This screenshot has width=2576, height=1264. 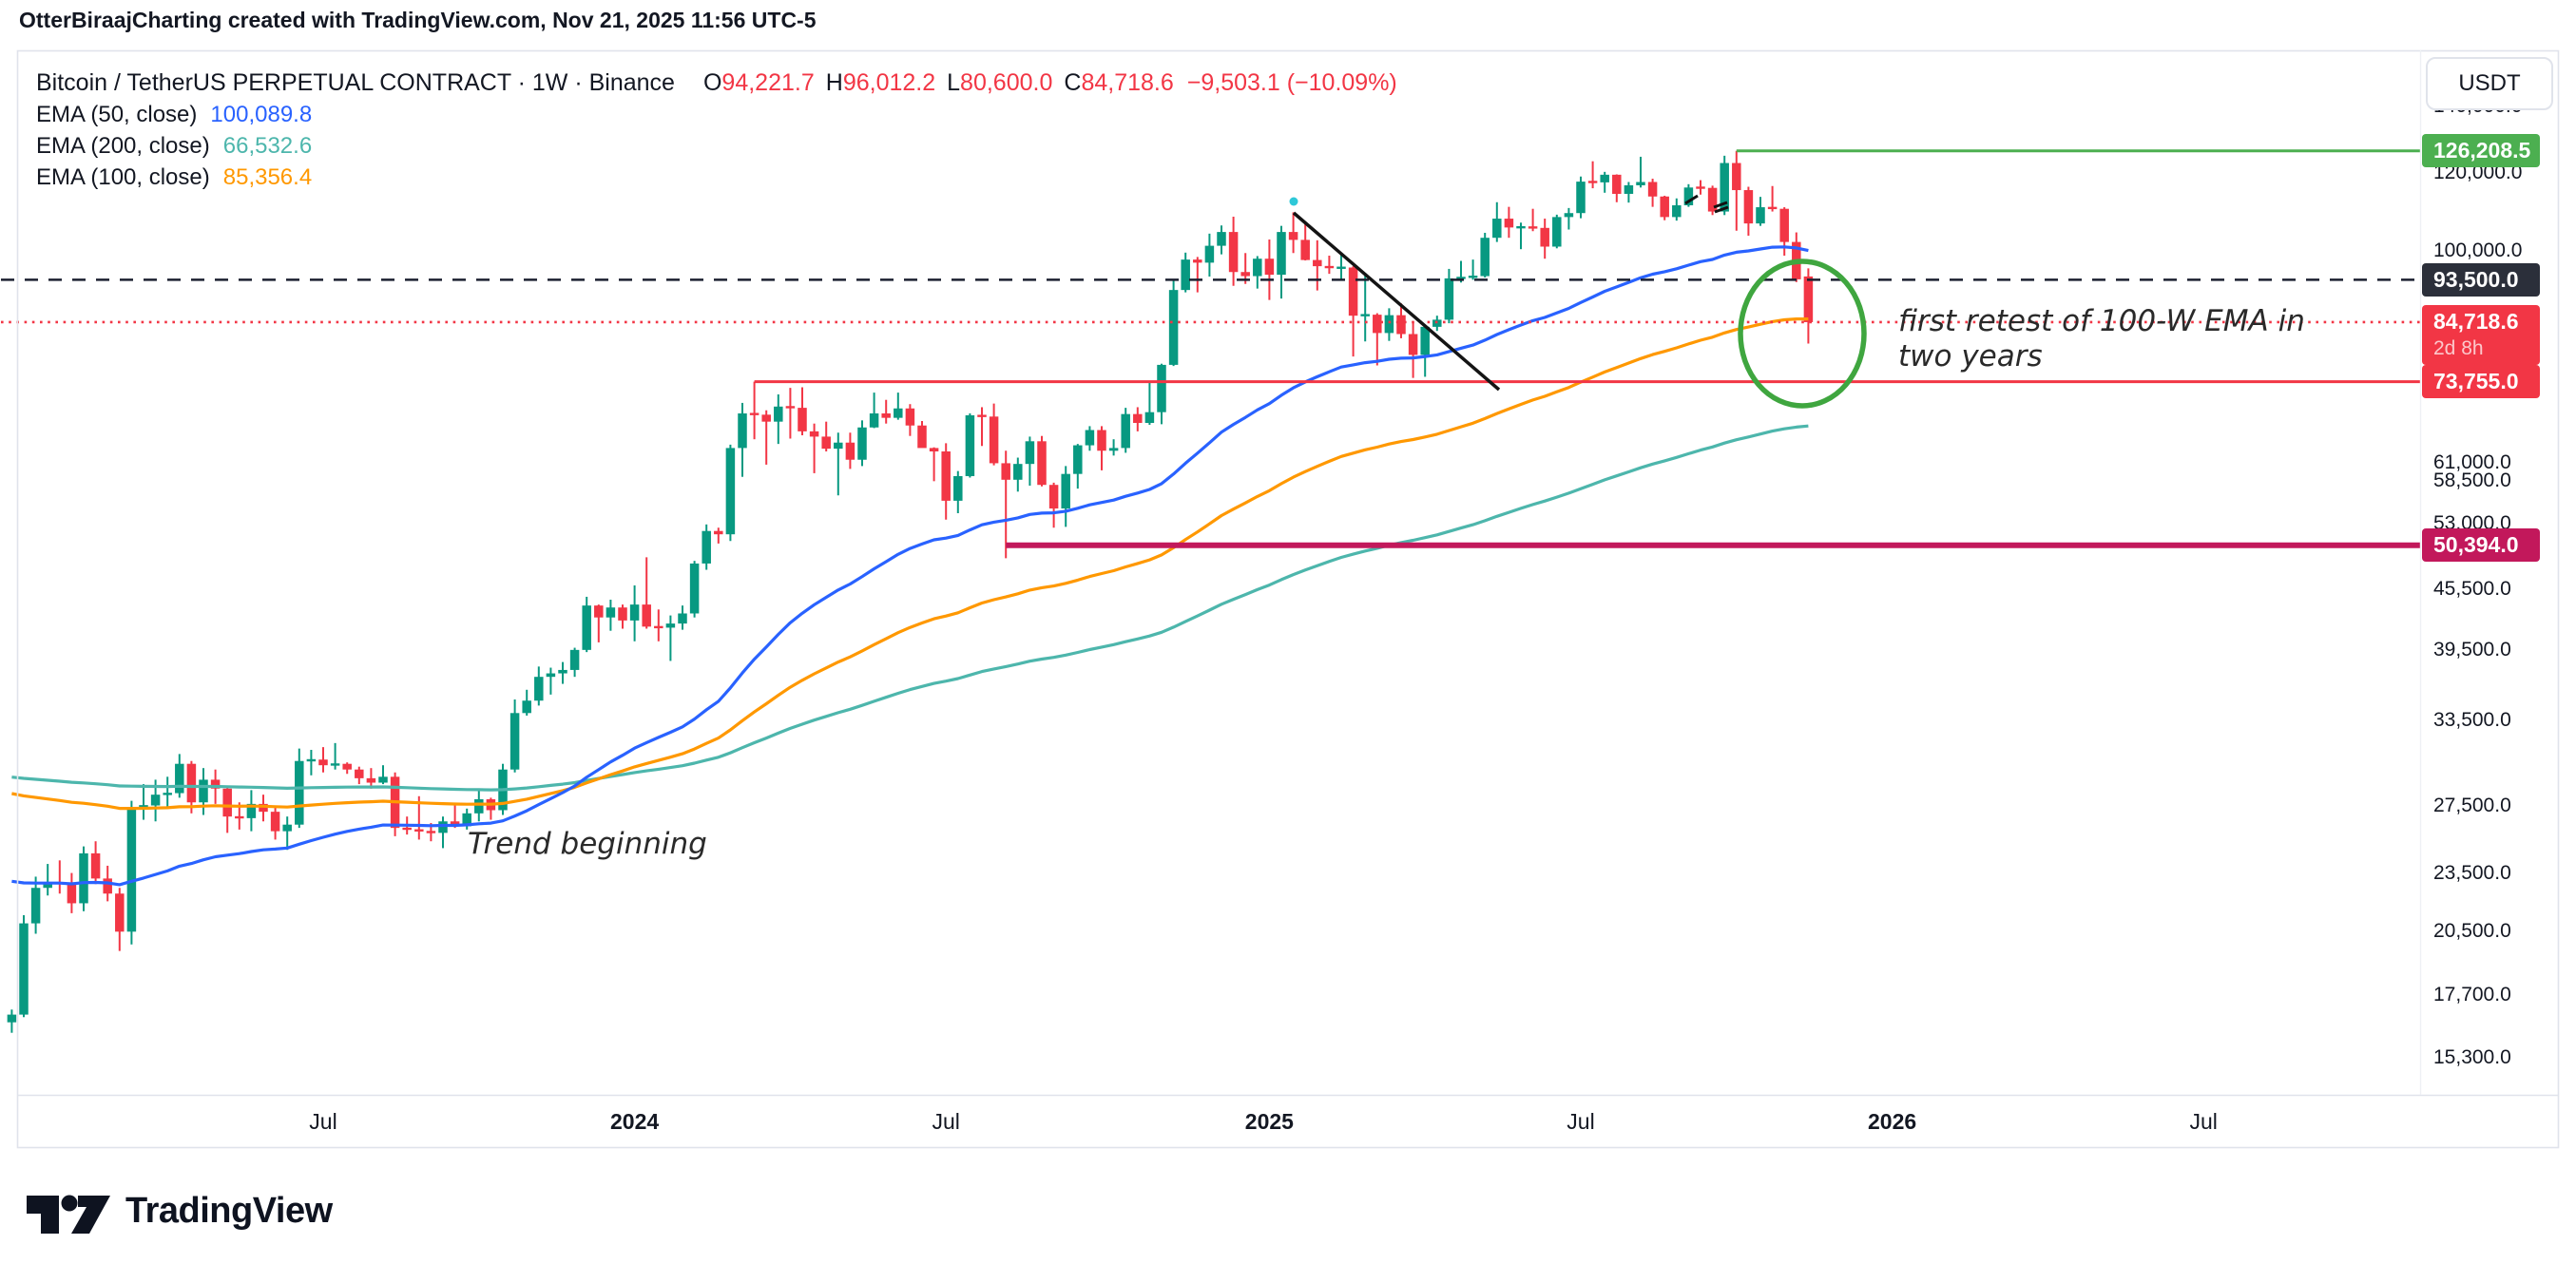 I want to click on annotation-ema-retest: first retest of 100-W EMA in two years, so click(x=2101, y=339).